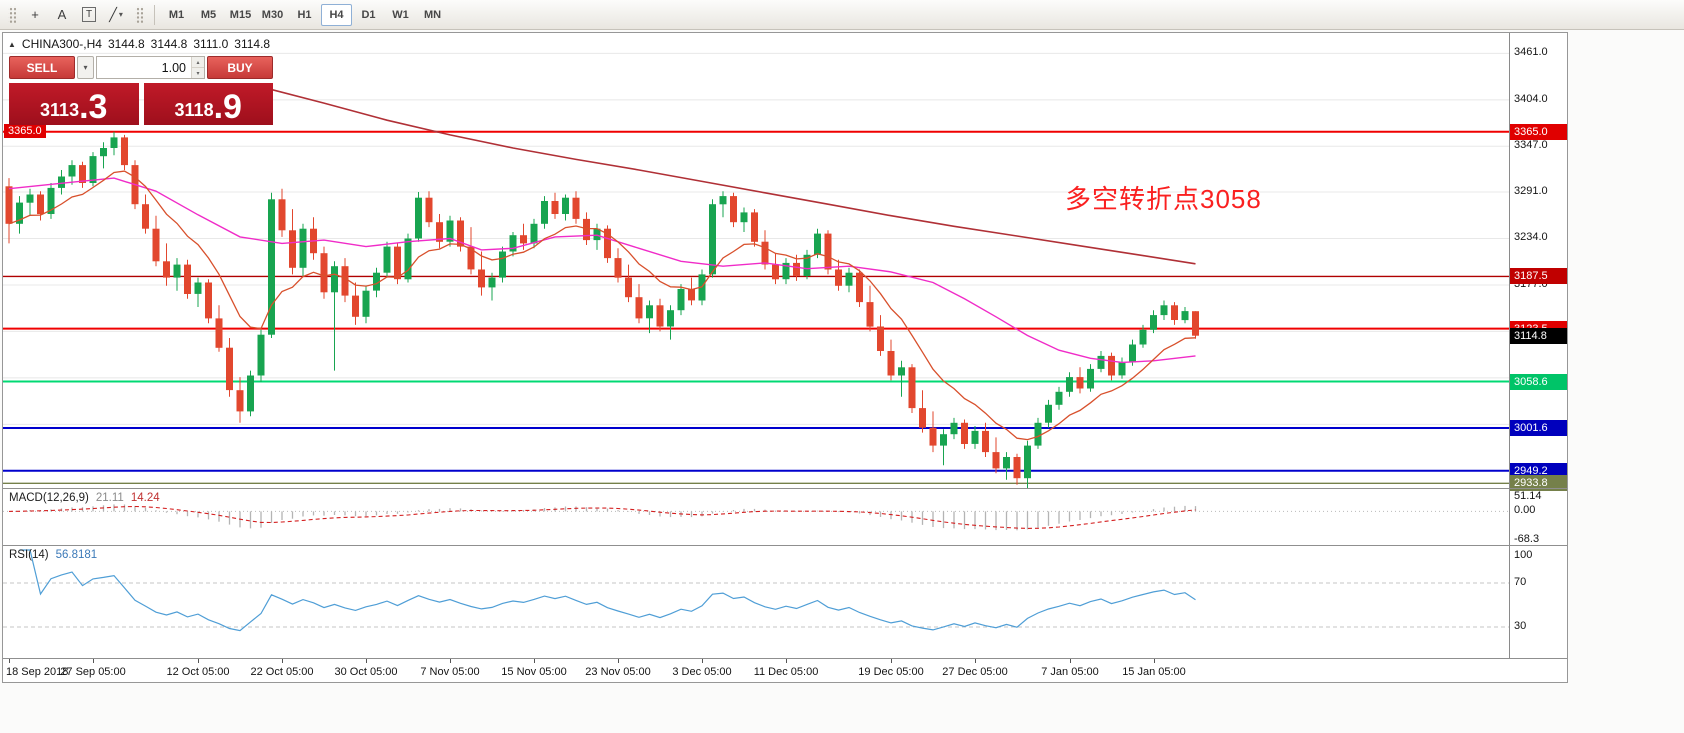  I want to click on rsi-axis-100: 100, so click(1523, 555).